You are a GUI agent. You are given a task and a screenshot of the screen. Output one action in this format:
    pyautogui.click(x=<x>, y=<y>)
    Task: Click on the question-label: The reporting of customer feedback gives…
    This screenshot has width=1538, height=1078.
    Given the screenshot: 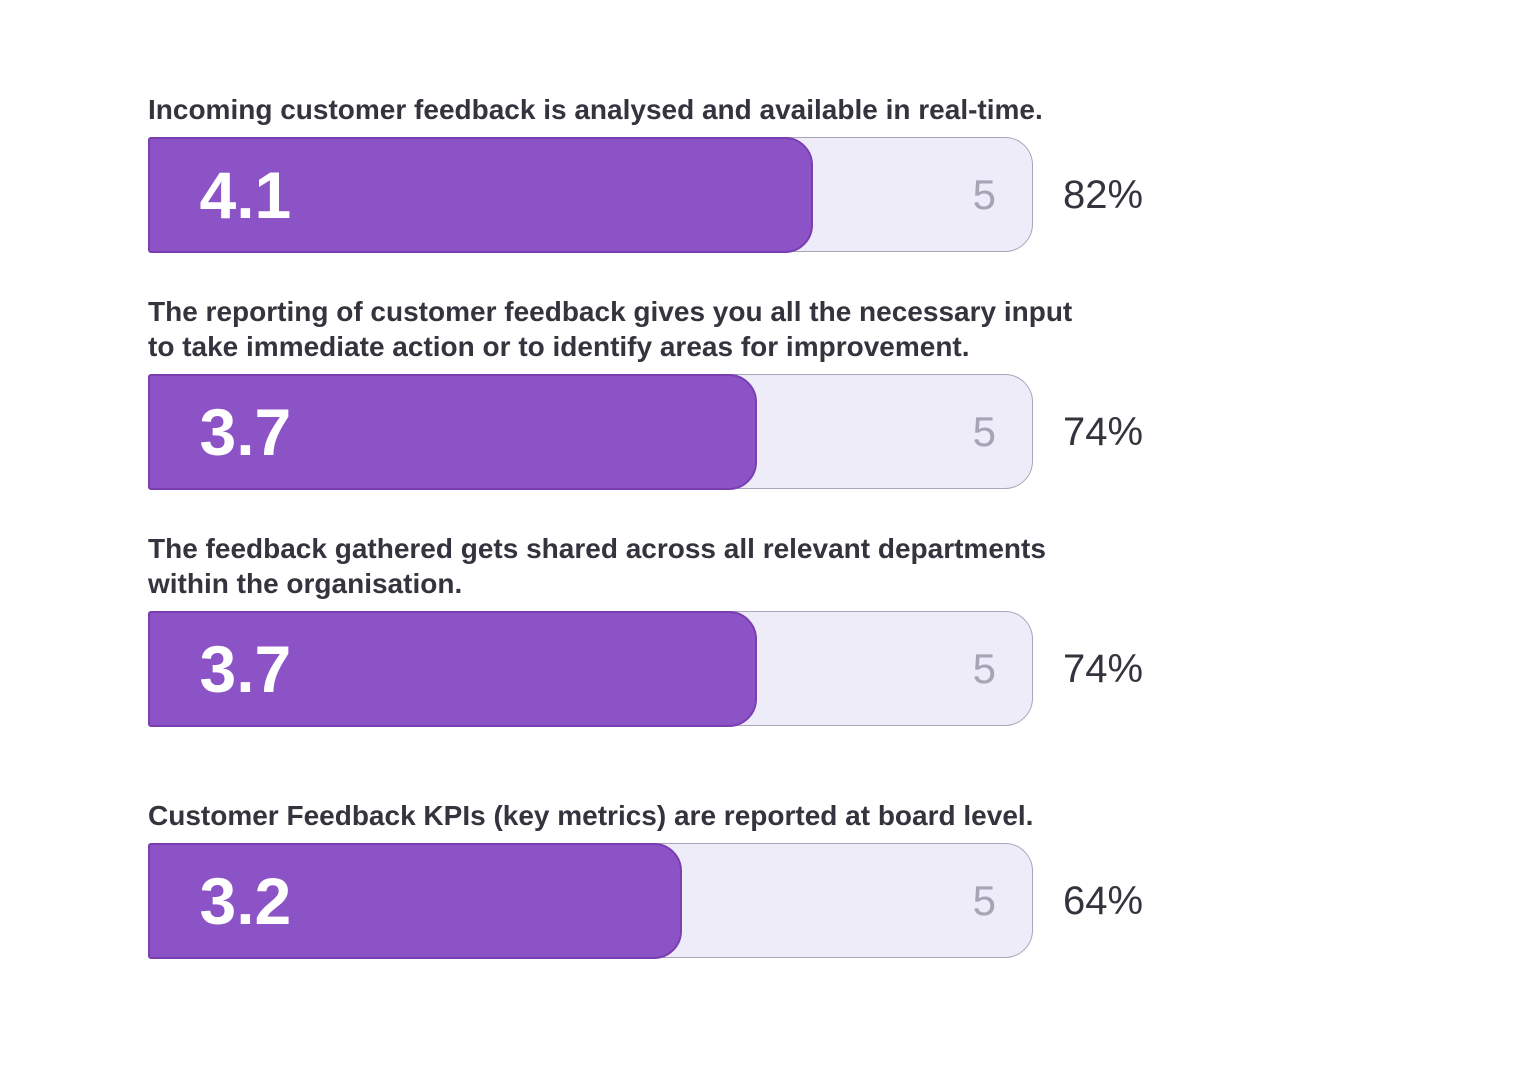 What is the action you would take?
    pyautogui.click(x=610, y=329)
    